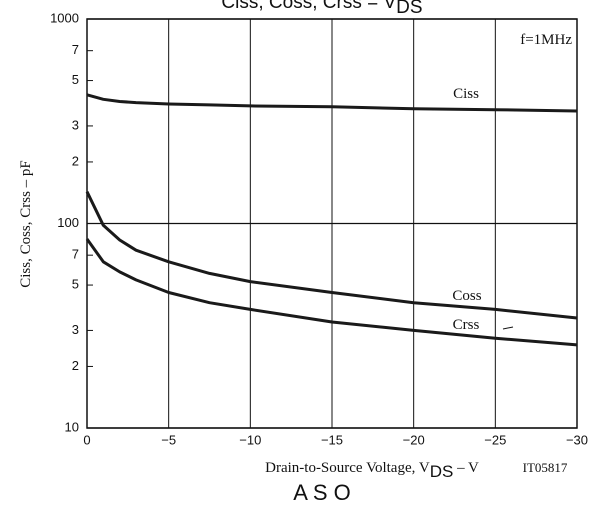 The height and width of the screenshot is (507, 604). Describe the element at coordinates (466, 94) in the screenshot. I see `series-label: Ciss` at that location.